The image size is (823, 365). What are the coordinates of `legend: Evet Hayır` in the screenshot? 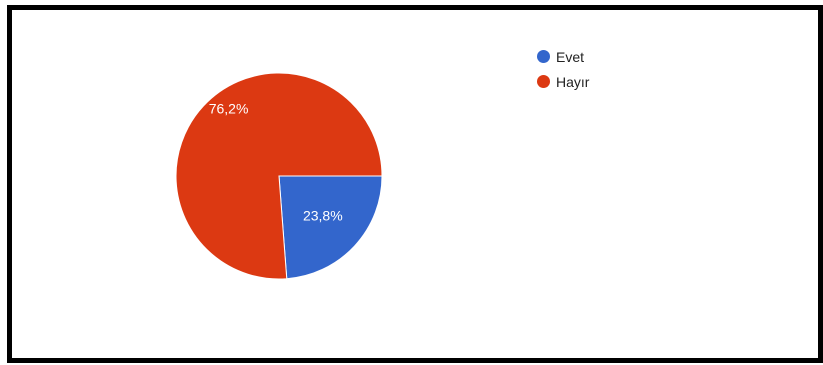 It's located at (563, 69).